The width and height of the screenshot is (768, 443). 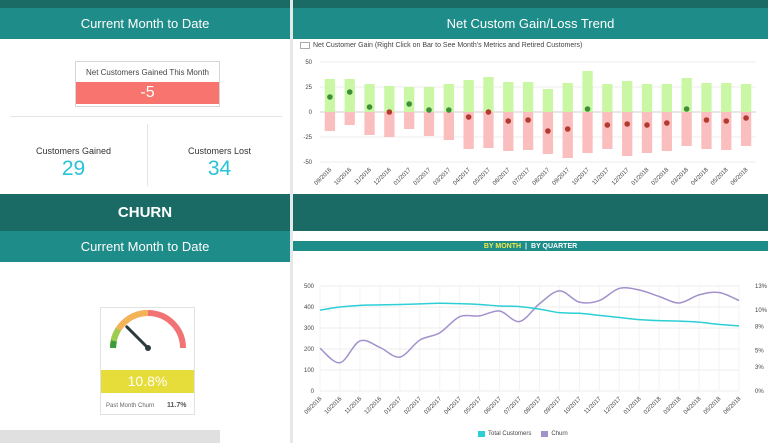 What do you see at coordinates (147, 155) in the screenshot?
I see `stat-divider` at bounding box center [147, 155].